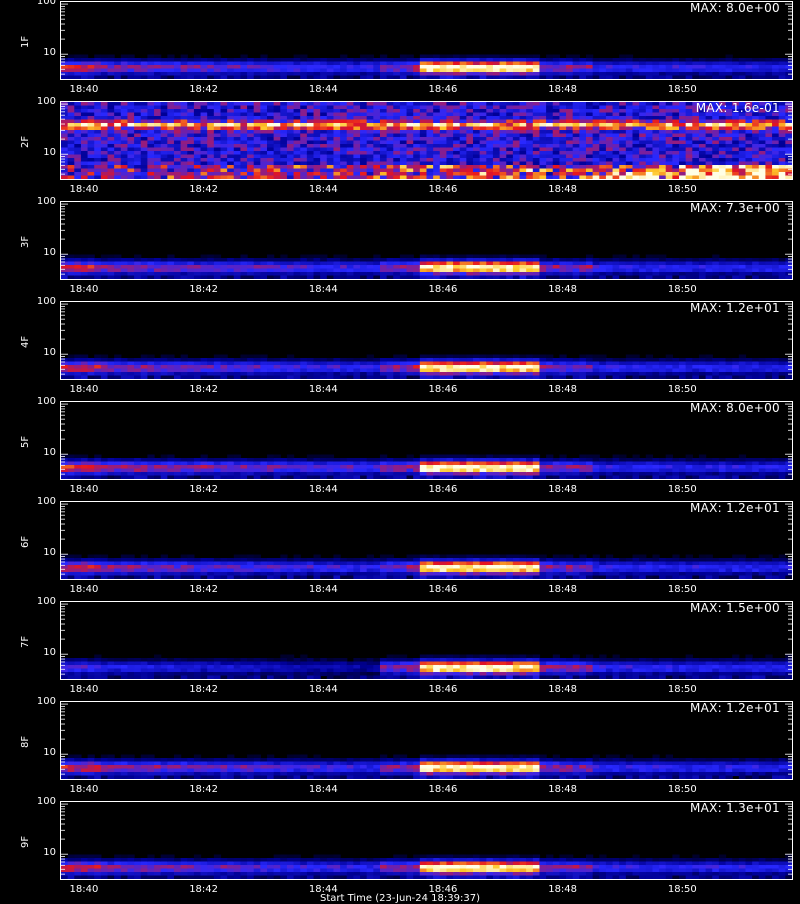 This screenshot has height=904, width=800. Describe the element at coordinates (735, 308) in the screenshot. I see `max-value-label: MAX: 1.2e+01` at that location.